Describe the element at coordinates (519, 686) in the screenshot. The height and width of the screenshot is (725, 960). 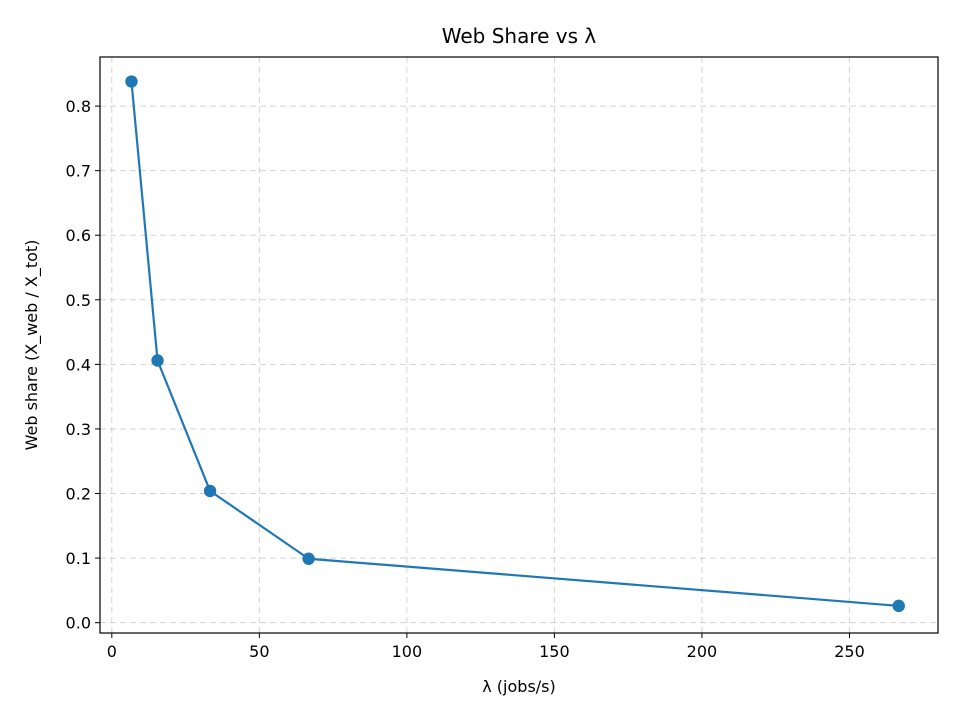
I see `x-axis-label: λ (jobs/s)` at that location.